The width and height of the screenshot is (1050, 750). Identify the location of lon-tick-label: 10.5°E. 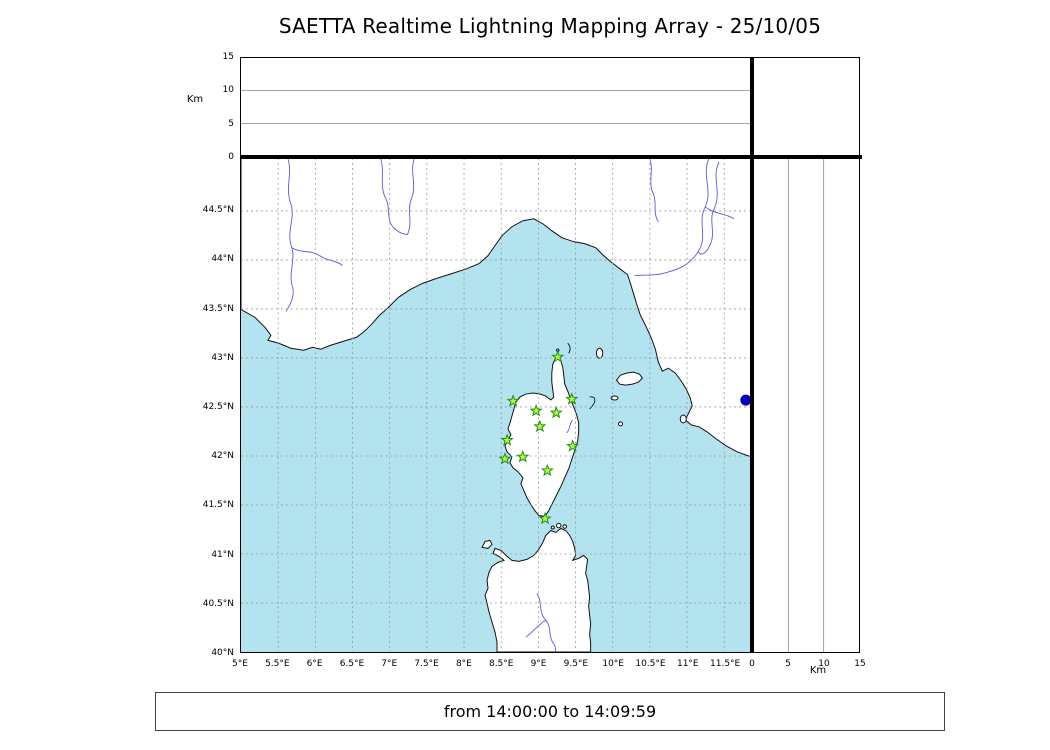
(650, 664).